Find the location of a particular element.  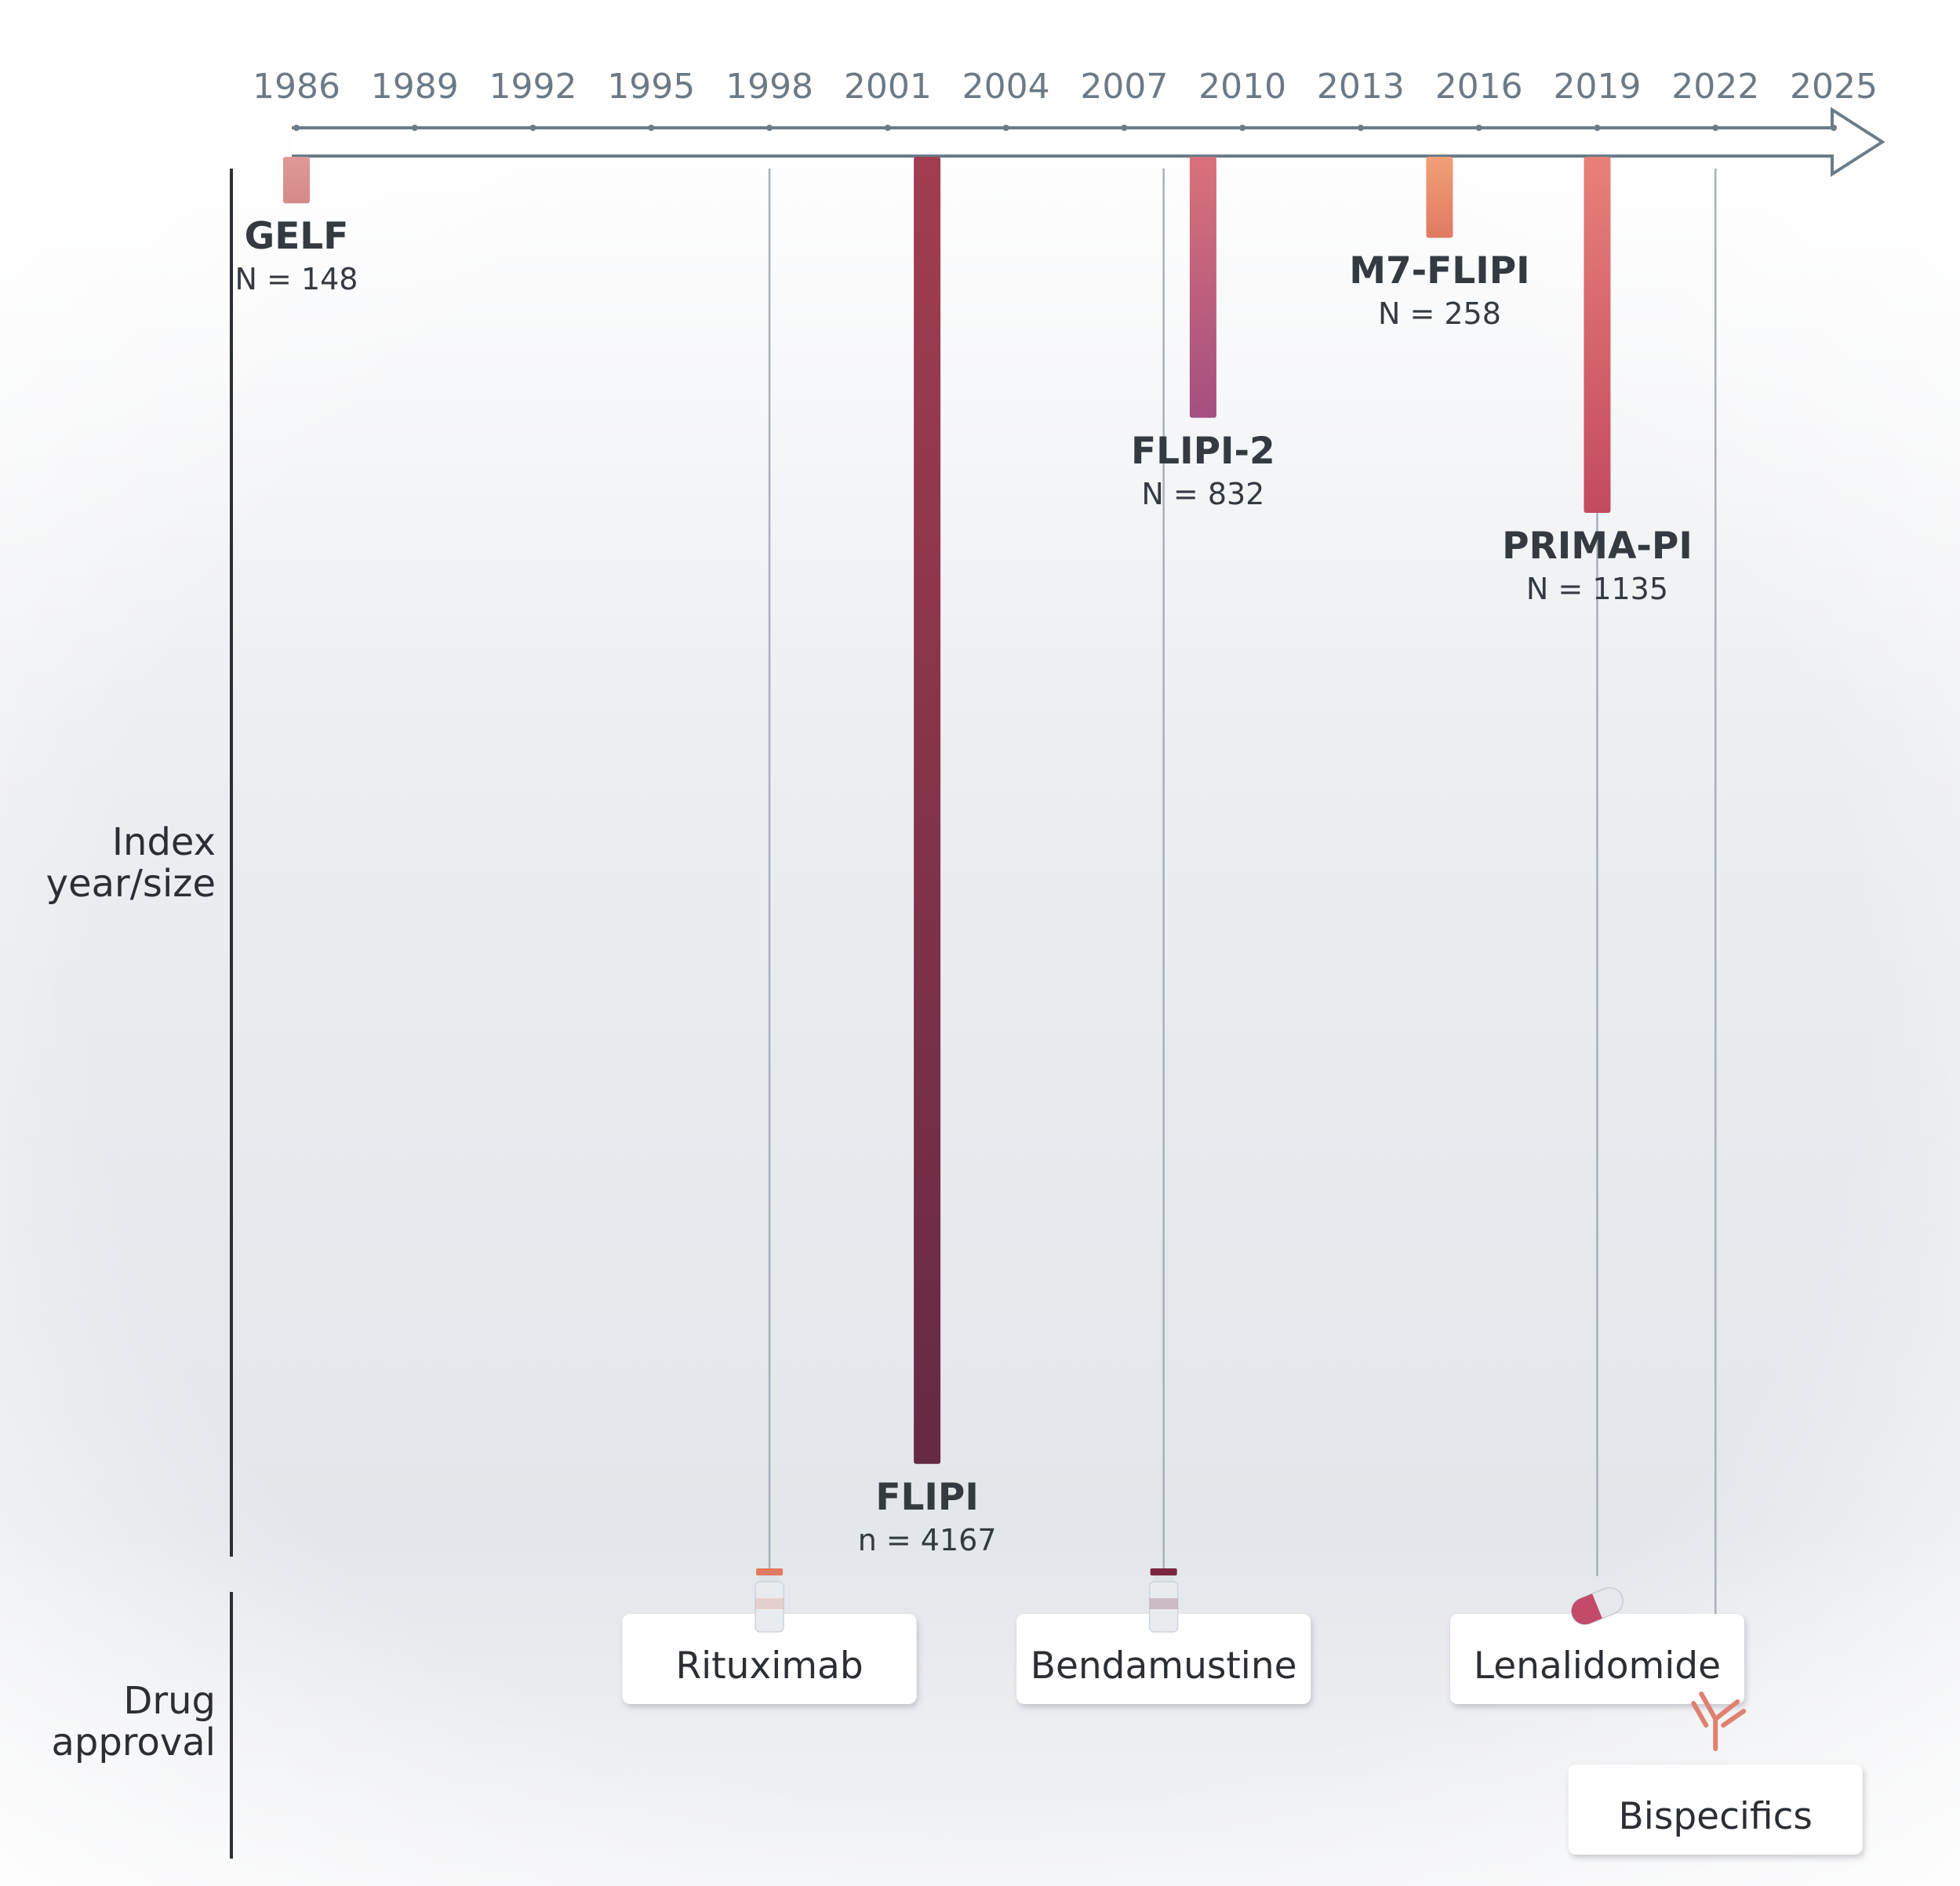

year-tick-label: 2004 is located at coordinates (1006, 87).